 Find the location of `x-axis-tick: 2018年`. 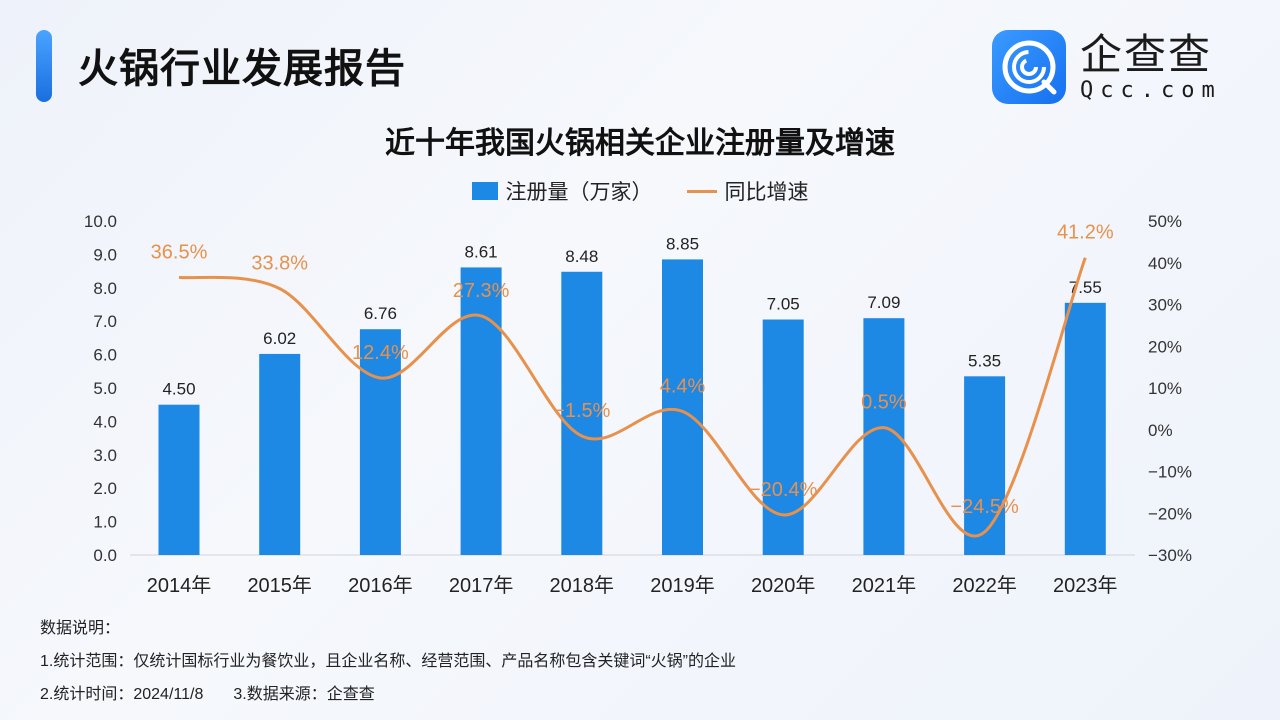

x-axis-tick: 2018年 is located at coordinates (582, 585).